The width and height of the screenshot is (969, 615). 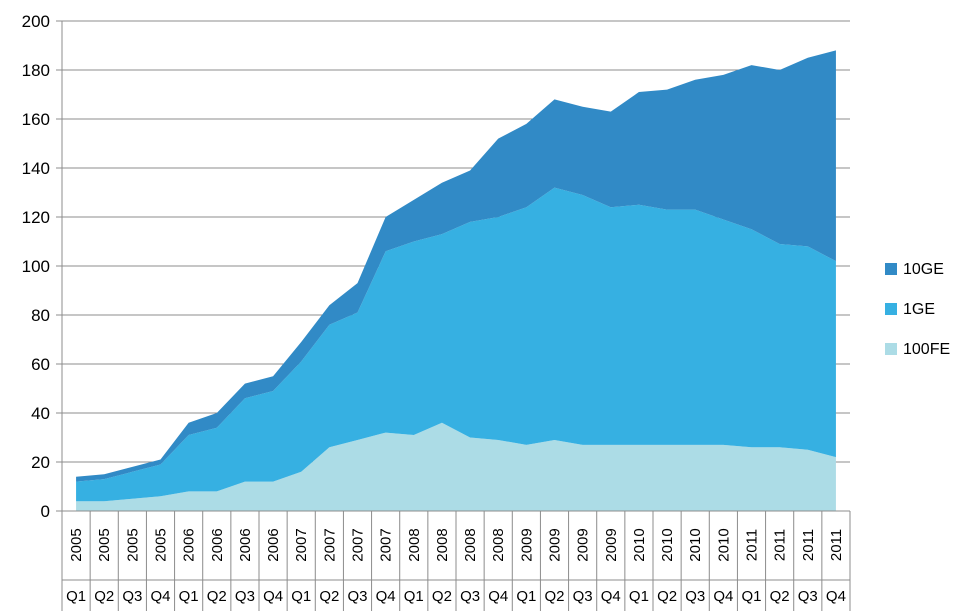 What do you see at coordinates (36, 266) in the screenshot?
I see `y-tick-label: 100` at bounding box center [36, 266].